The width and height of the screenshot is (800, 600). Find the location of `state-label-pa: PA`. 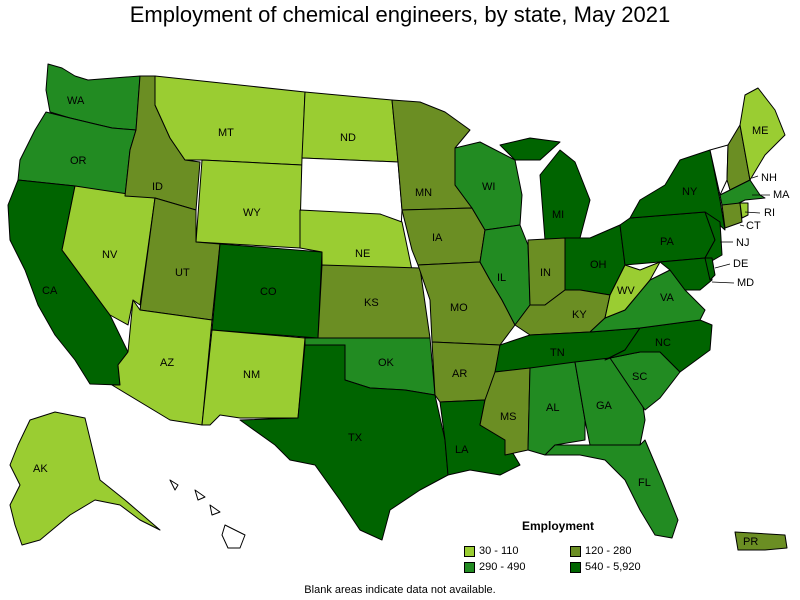

state-label-pa: PA is located at coordinates (667, 242).